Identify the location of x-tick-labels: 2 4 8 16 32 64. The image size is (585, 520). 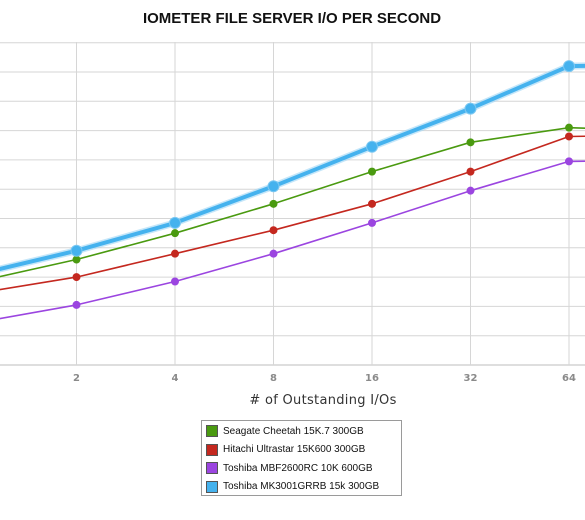
(324, 378).